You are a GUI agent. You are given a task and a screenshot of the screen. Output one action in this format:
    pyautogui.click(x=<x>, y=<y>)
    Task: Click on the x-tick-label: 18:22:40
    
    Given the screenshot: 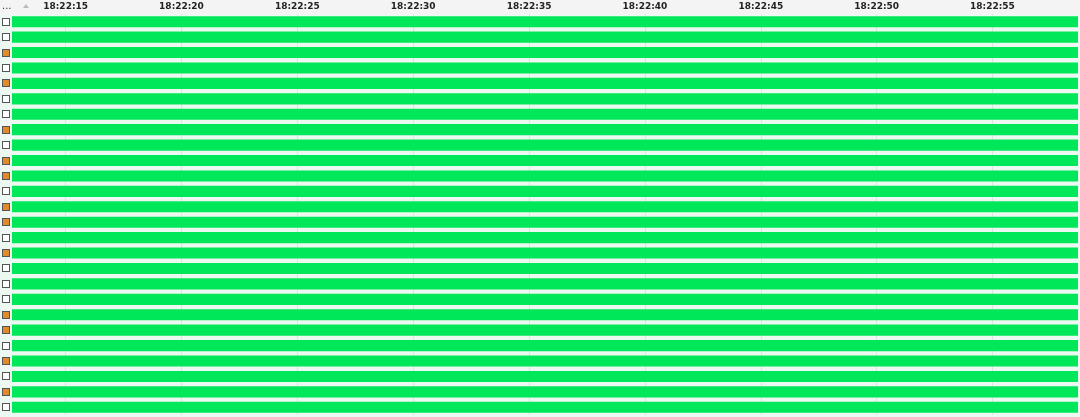 What is the action you would take?
    pyautogui.click(x=645, y=5)
    